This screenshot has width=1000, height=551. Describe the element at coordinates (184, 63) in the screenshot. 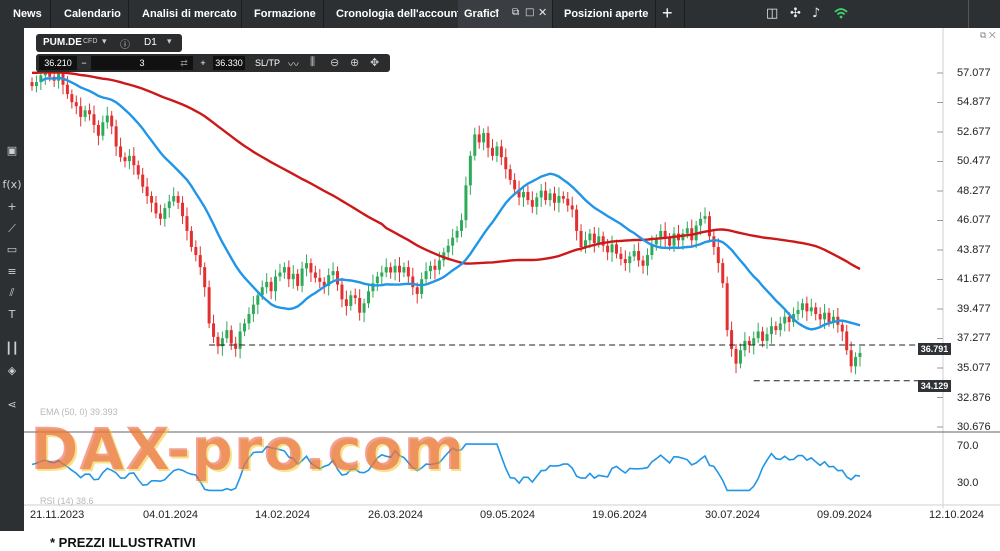

I see `swap-icon: ⇄` at that location.